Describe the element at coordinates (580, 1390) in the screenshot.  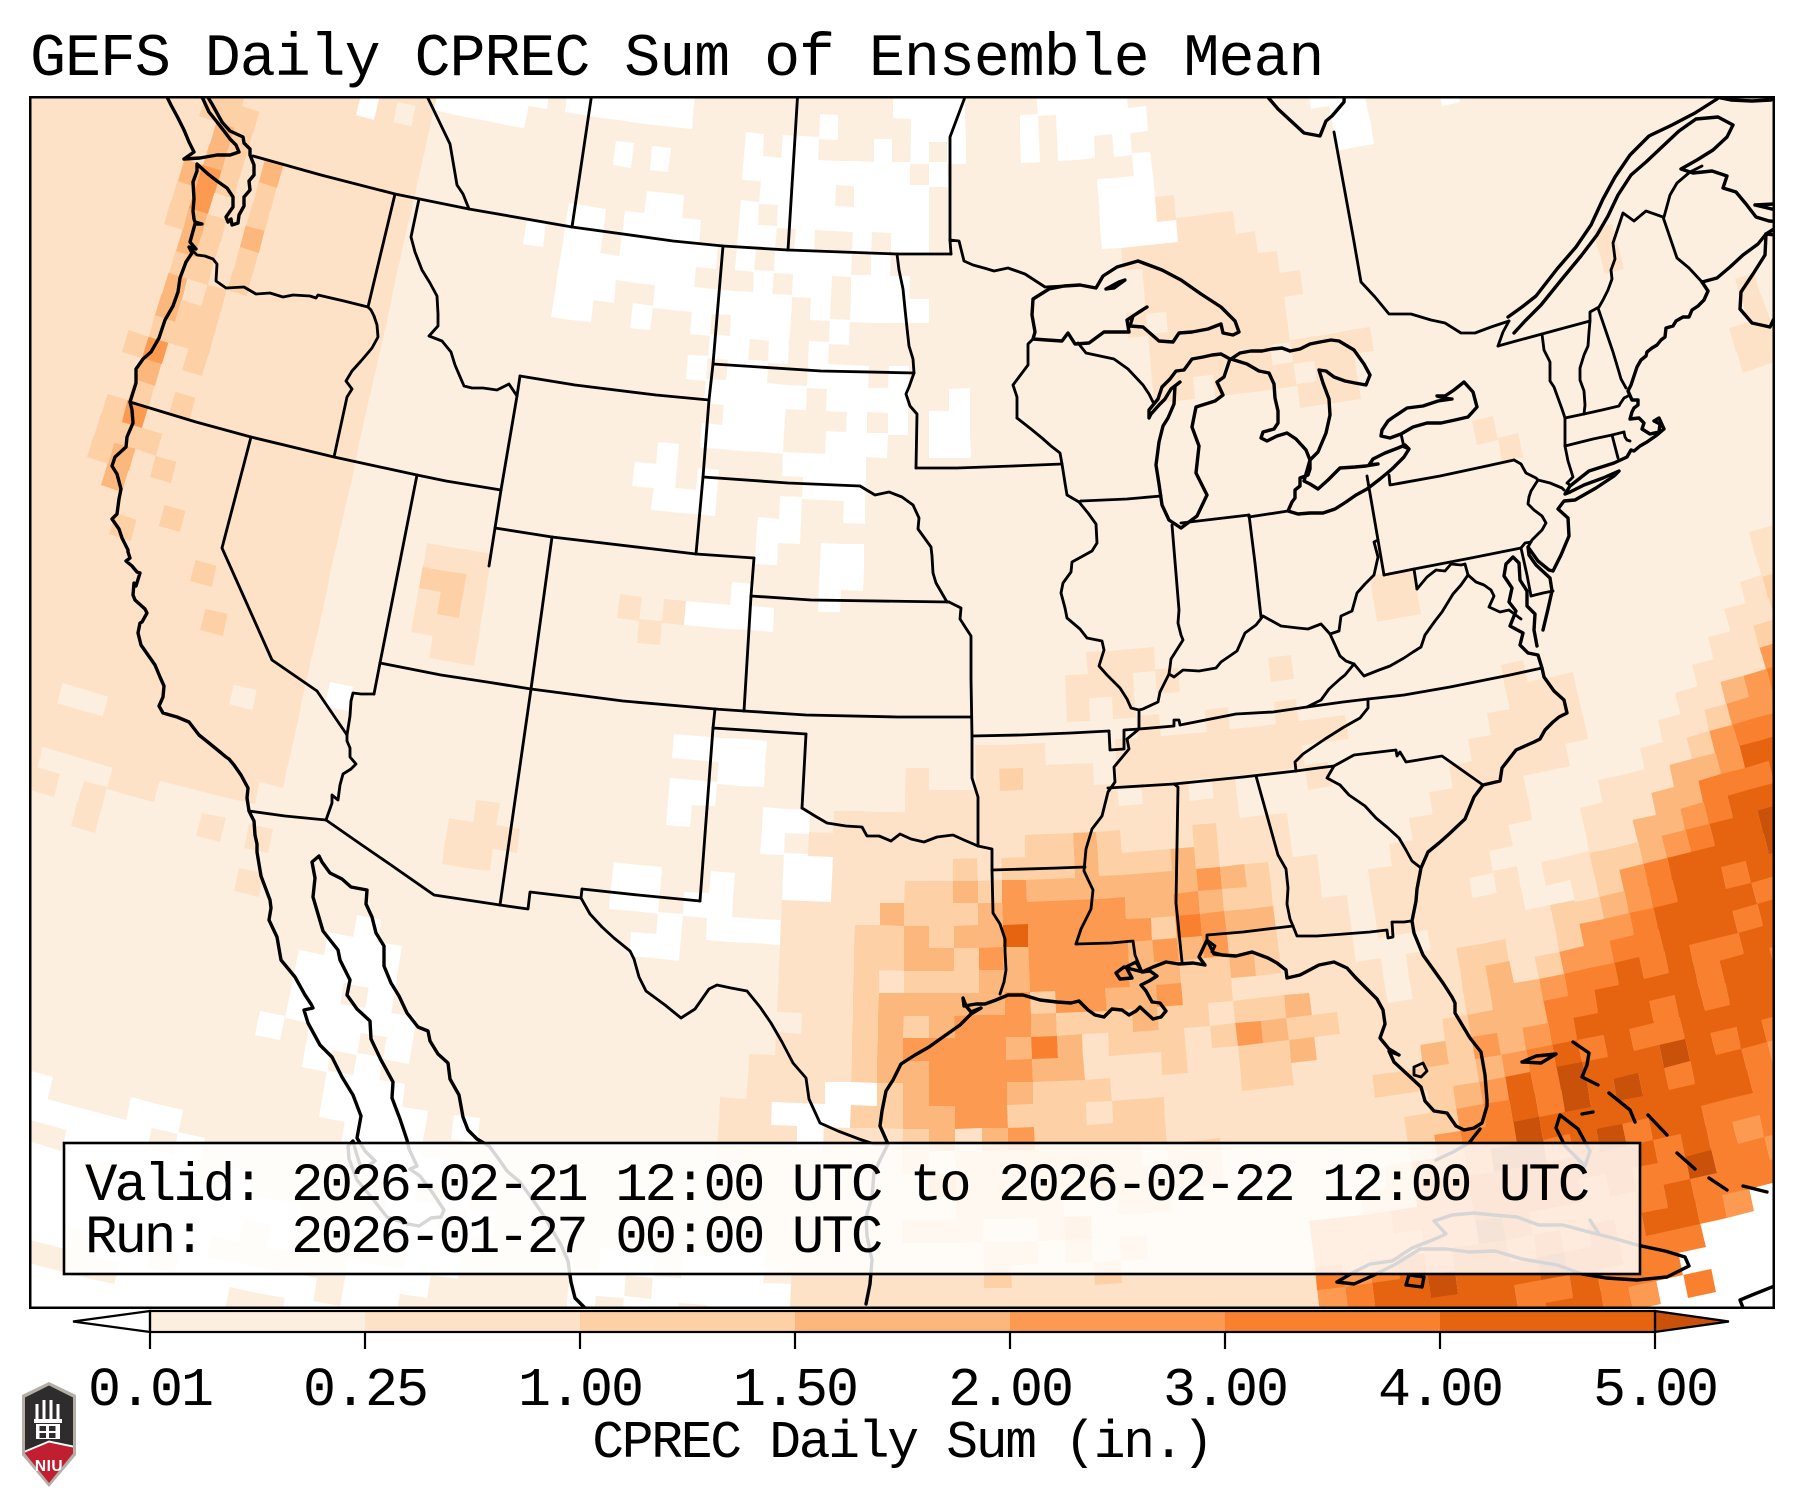
I see `svg-text: 1.00` at that location.